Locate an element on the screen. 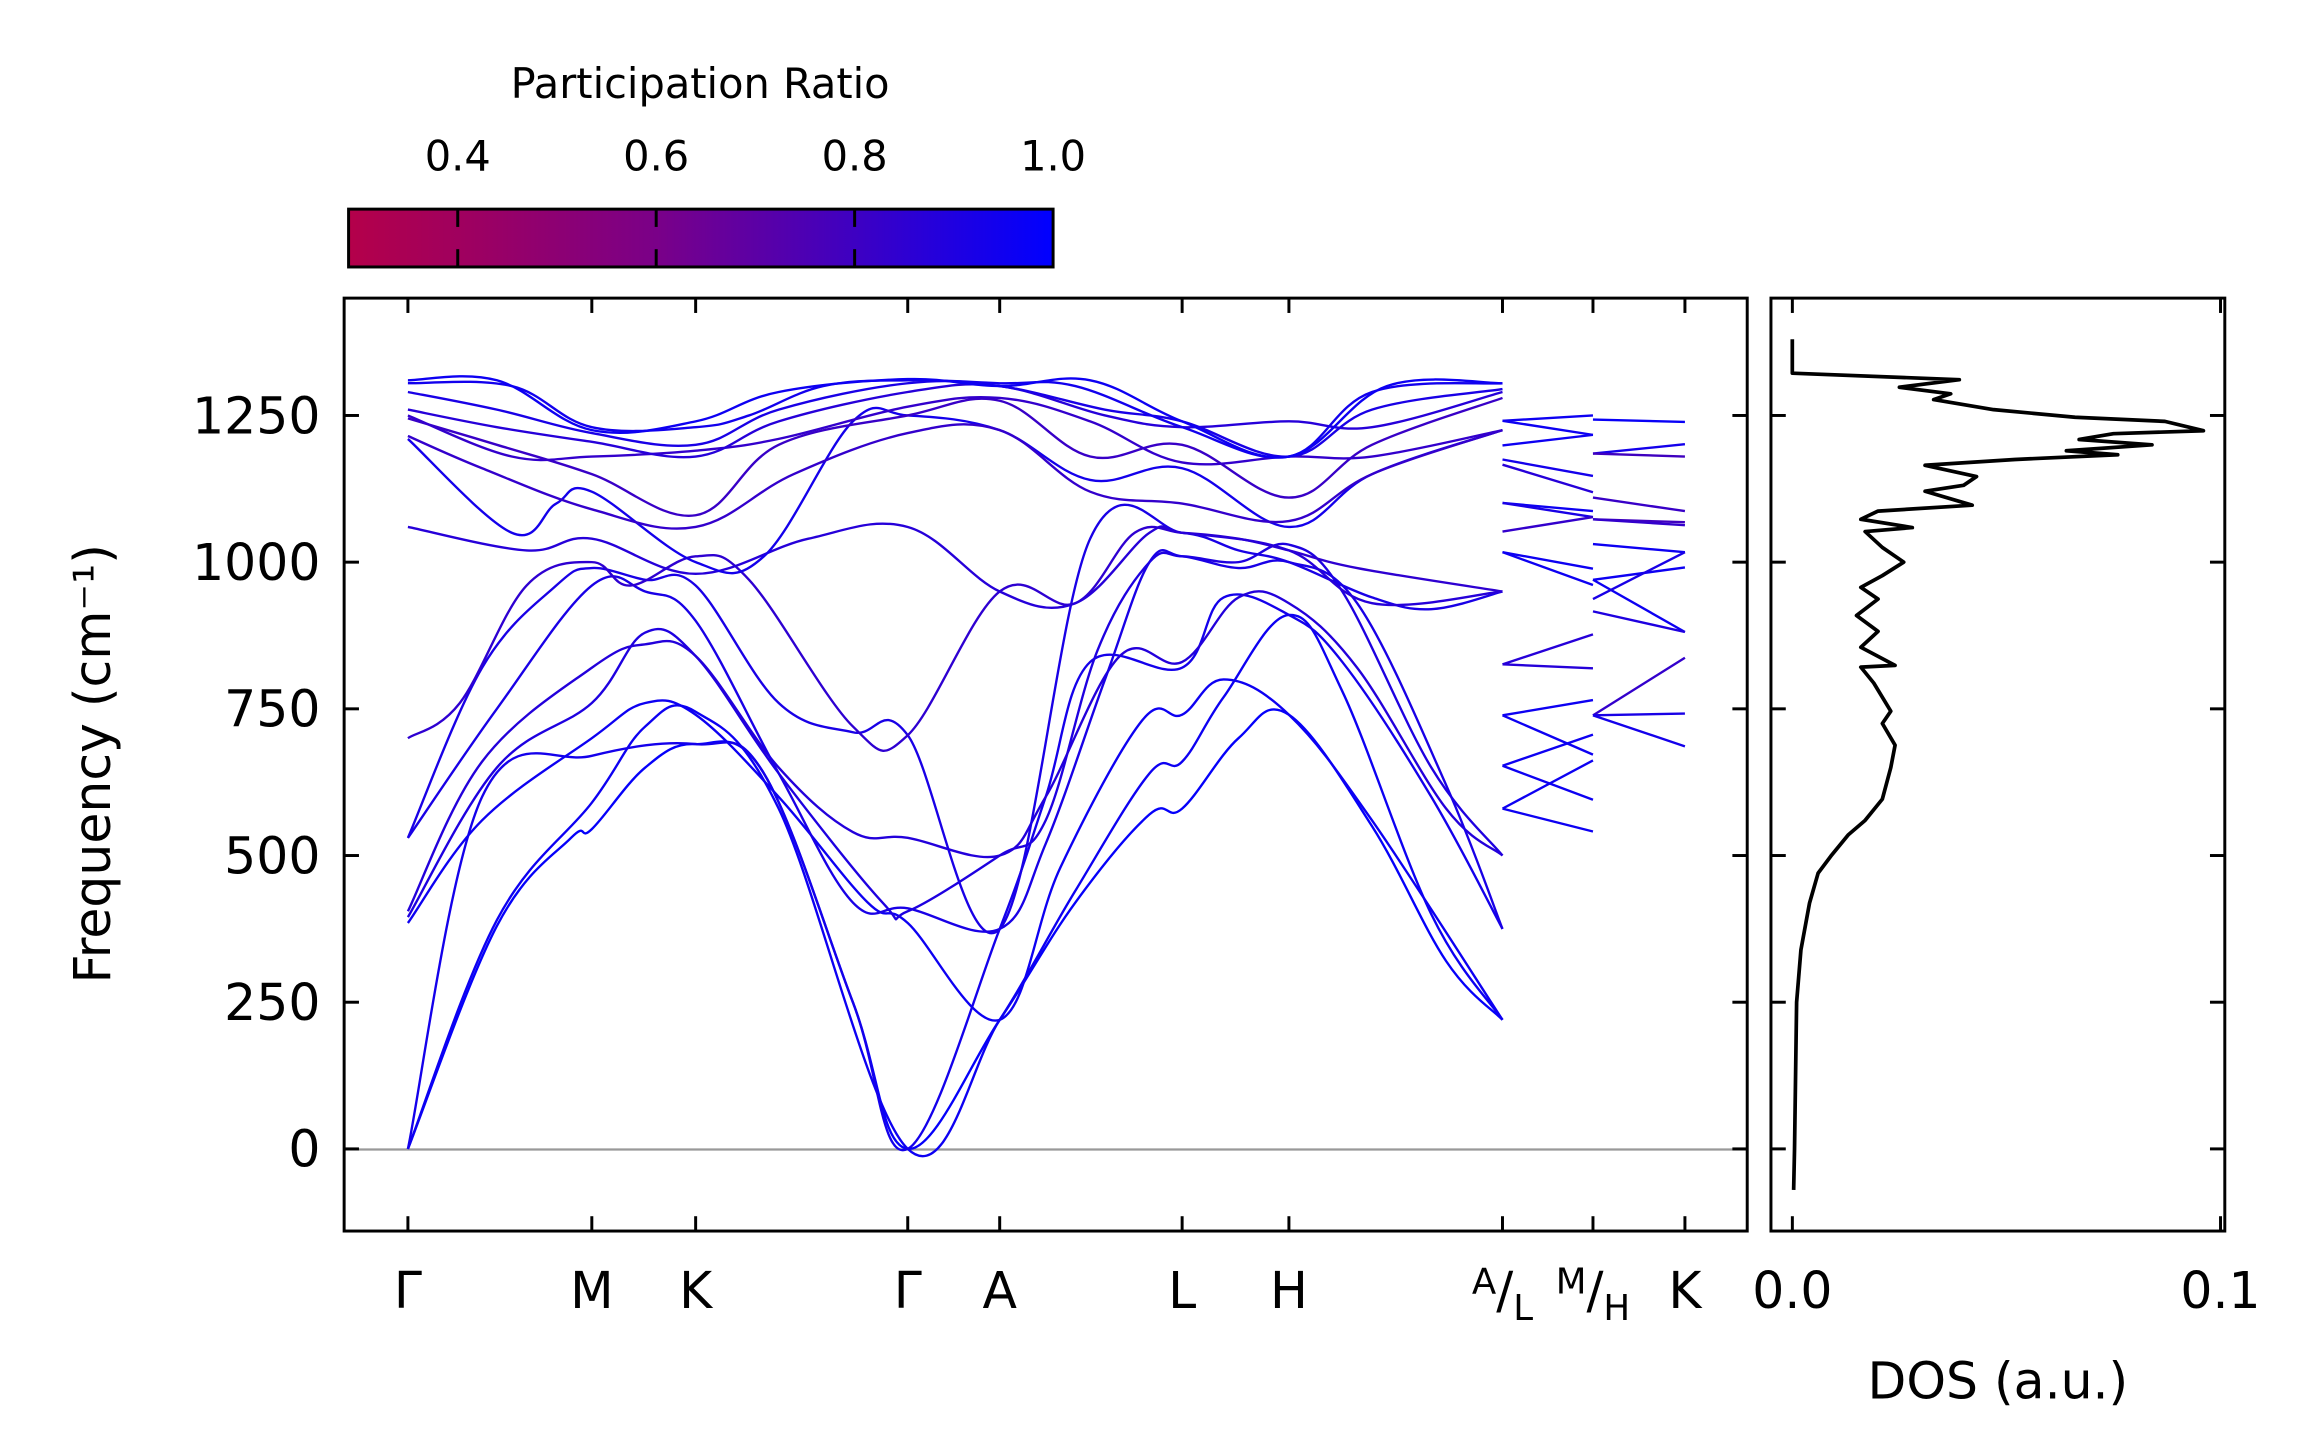 The image size is (2299, 1455). x-tick-label: M/H is located at coordinates (1593, 1295).